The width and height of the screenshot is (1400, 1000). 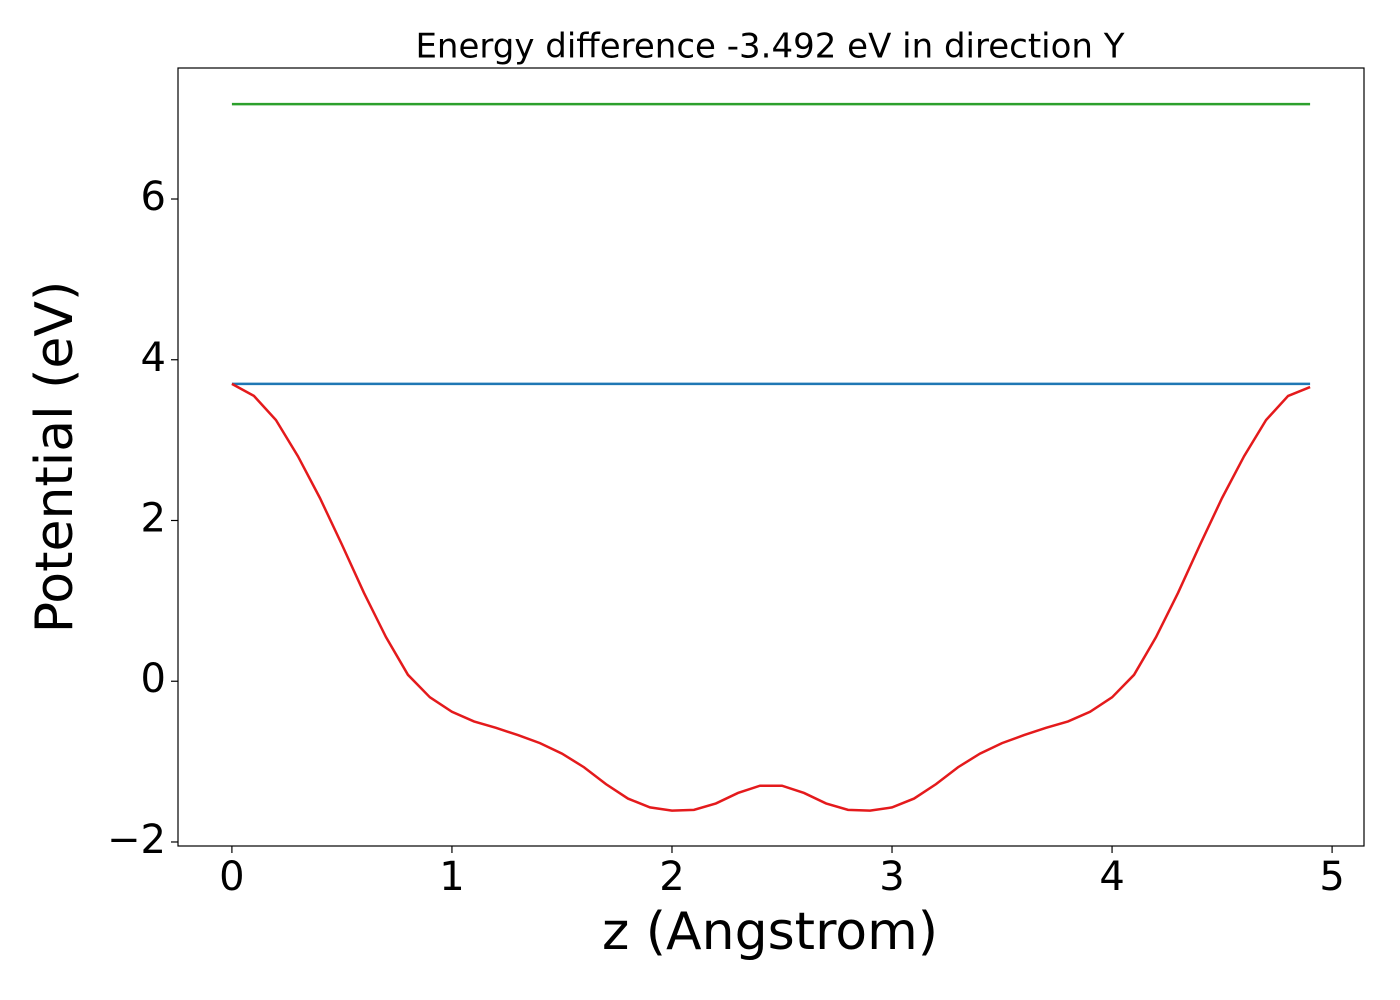 What do you see at coordinates (770, 932) in the screenshot?
I see `x-axis-label: z (Angstrom)` at bounding box center [770, 932].